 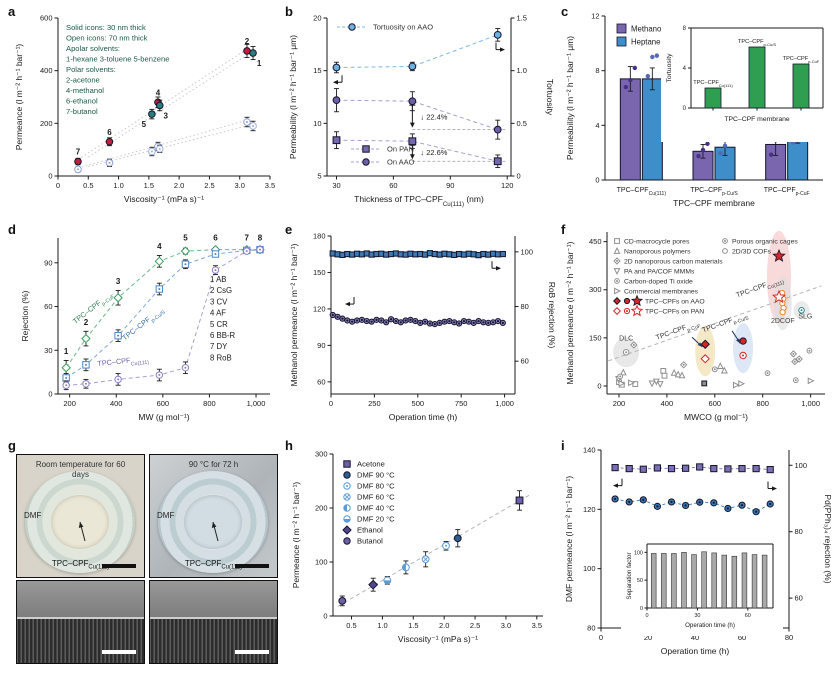 What do you see at coordinates (88, 185) in the screenshot?
I see `svg-text: 0.5` at bounding box center [88, 185].